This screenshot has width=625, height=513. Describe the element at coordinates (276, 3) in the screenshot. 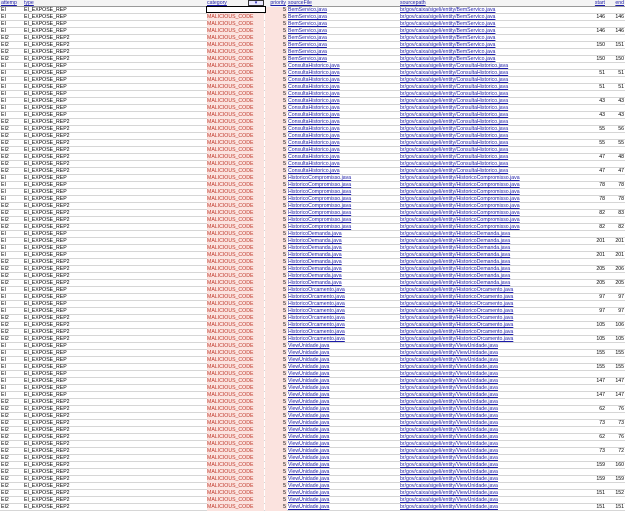

I see `column-header-priority: priority` at that location.